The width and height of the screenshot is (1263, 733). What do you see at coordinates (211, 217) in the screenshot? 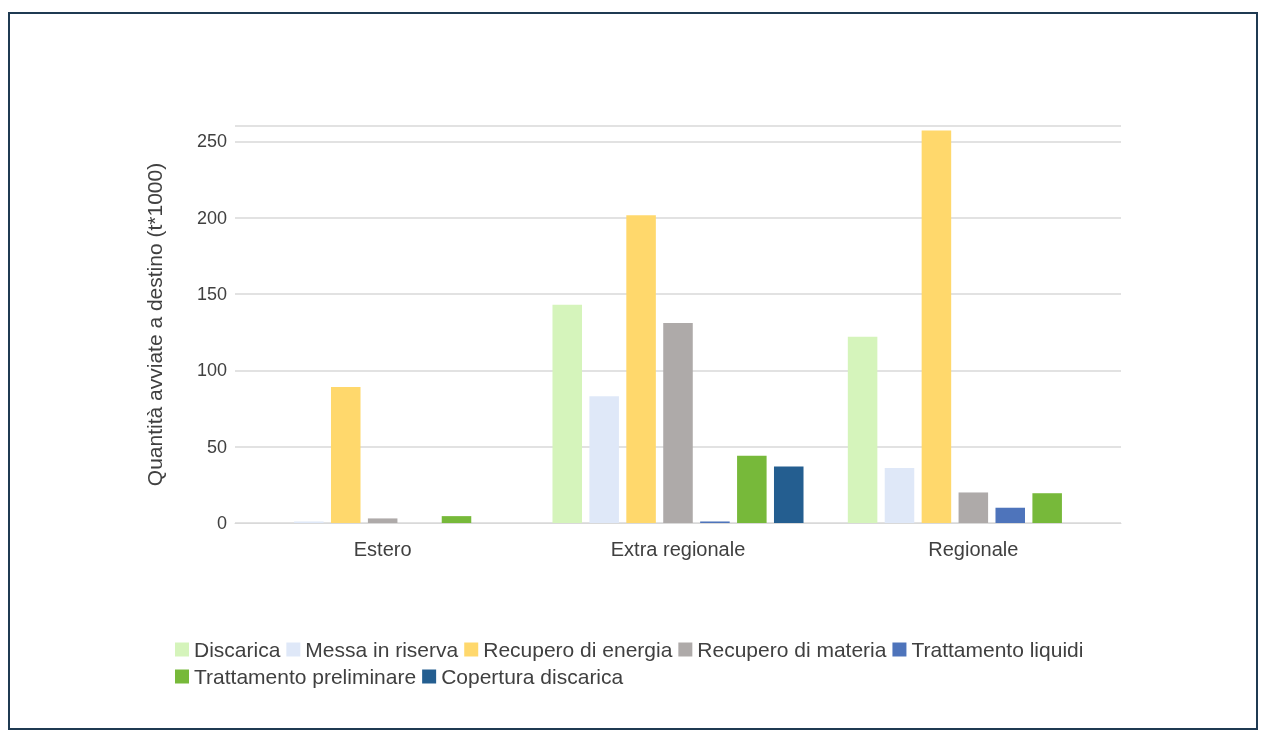
I see `y-tick-label: 200` at bounding box center [211, 217].